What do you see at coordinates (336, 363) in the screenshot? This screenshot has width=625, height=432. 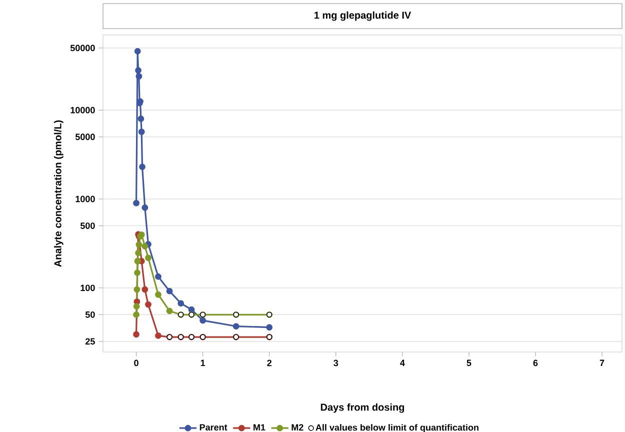 I see `x-tick-label: 3` at bounding box center [336, 363].